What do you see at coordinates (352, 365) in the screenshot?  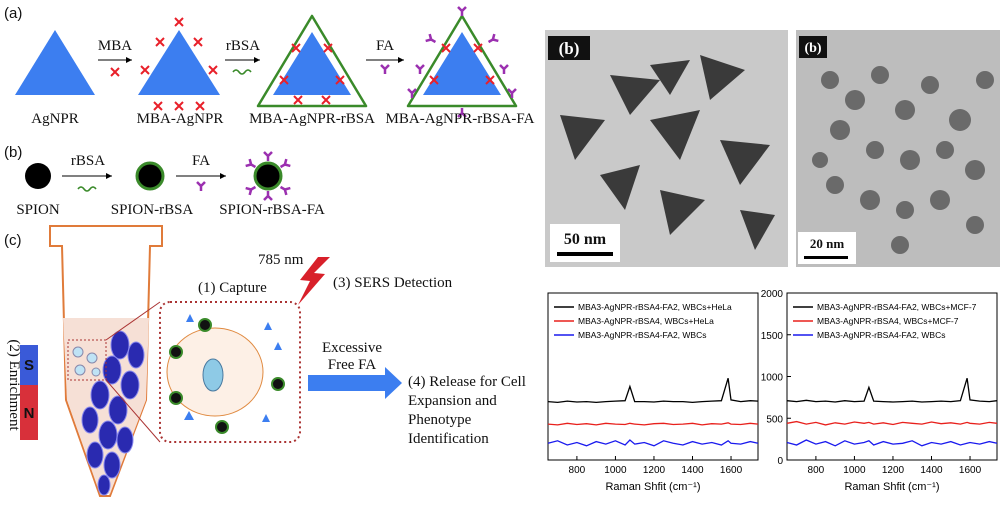 I see `wash-label: Free FA` at bounding box center [352, 365].